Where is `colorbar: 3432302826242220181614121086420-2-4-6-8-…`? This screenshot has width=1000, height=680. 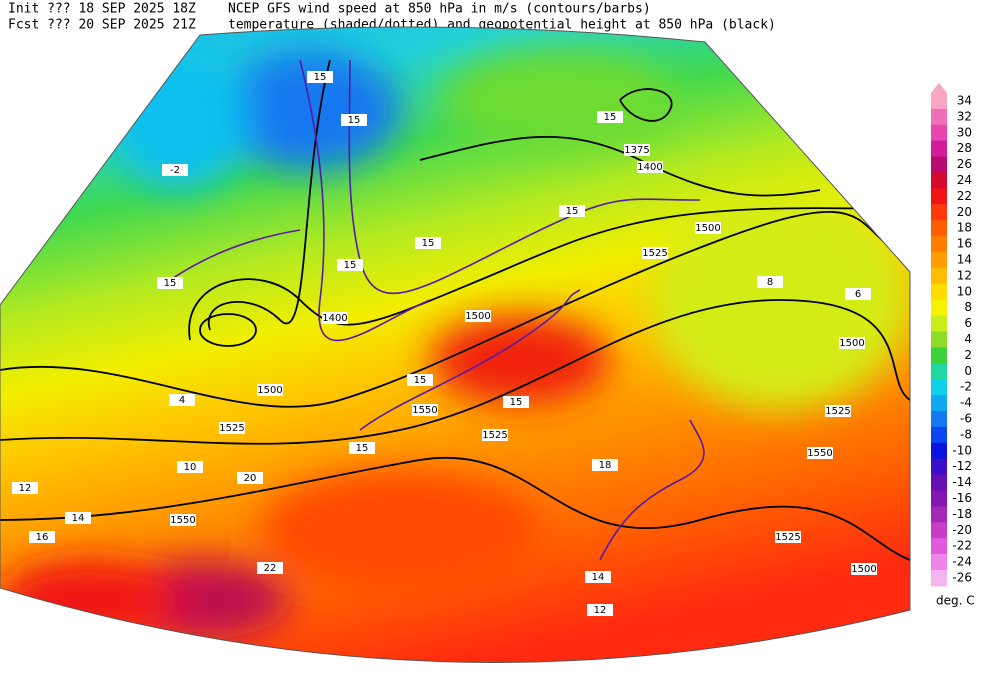
colorbar: 3432302826242220181614121086420-2-4-6-8-… is located at coordinates (951, 335).